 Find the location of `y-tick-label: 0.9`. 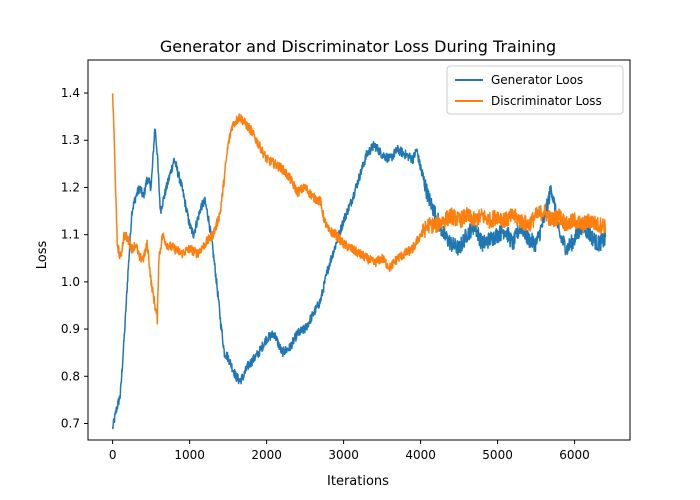

y-tick-label: 0.9 is located at coordinates (70, 329).